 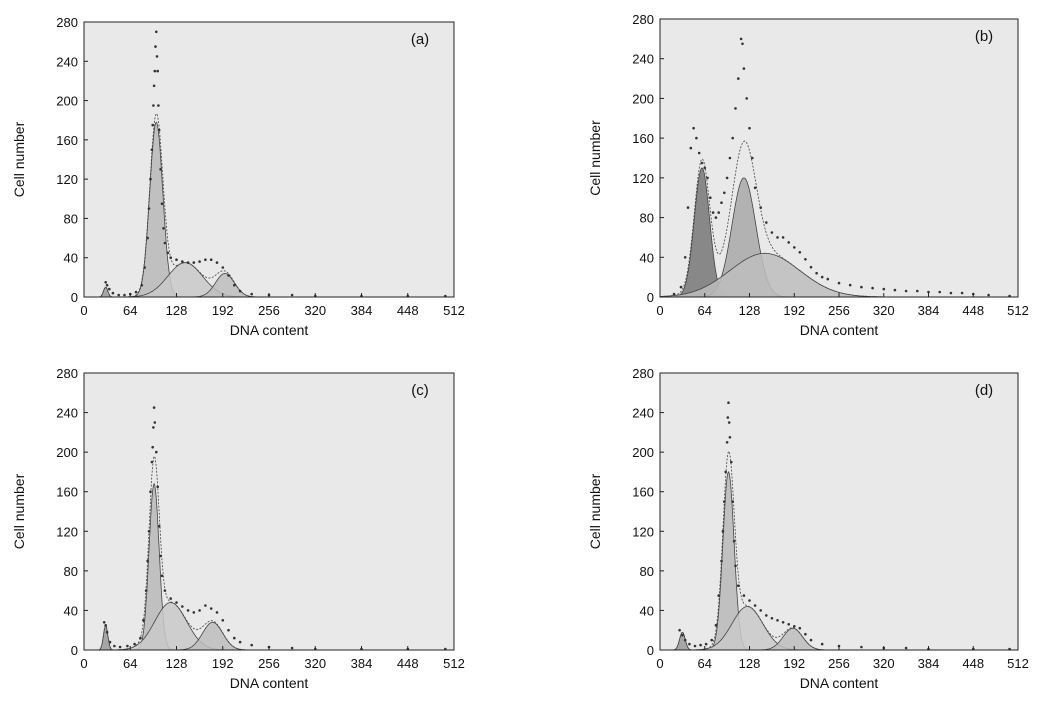 I want to click on y-tick-label-d-1: 40, so click(x=647, y=610).